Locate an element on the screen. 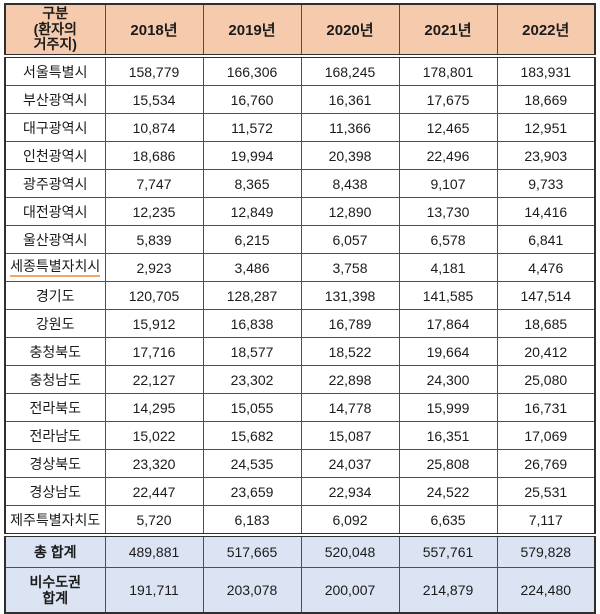 The width and height of the screenshot is (600, 614). region-row-daegu: 대구광역시 10,874 11,572 11,366 12,465 12,951 is located at coordinates (300, 128).